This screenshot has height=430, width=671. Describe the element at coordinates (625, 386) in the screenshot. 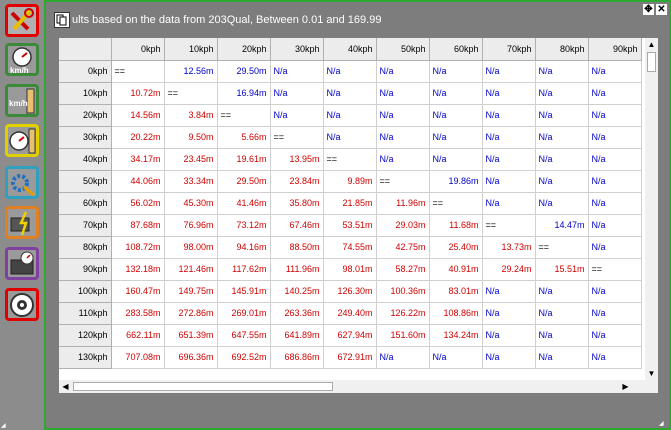

I see `scroll-right-icon: ▶` at that location.